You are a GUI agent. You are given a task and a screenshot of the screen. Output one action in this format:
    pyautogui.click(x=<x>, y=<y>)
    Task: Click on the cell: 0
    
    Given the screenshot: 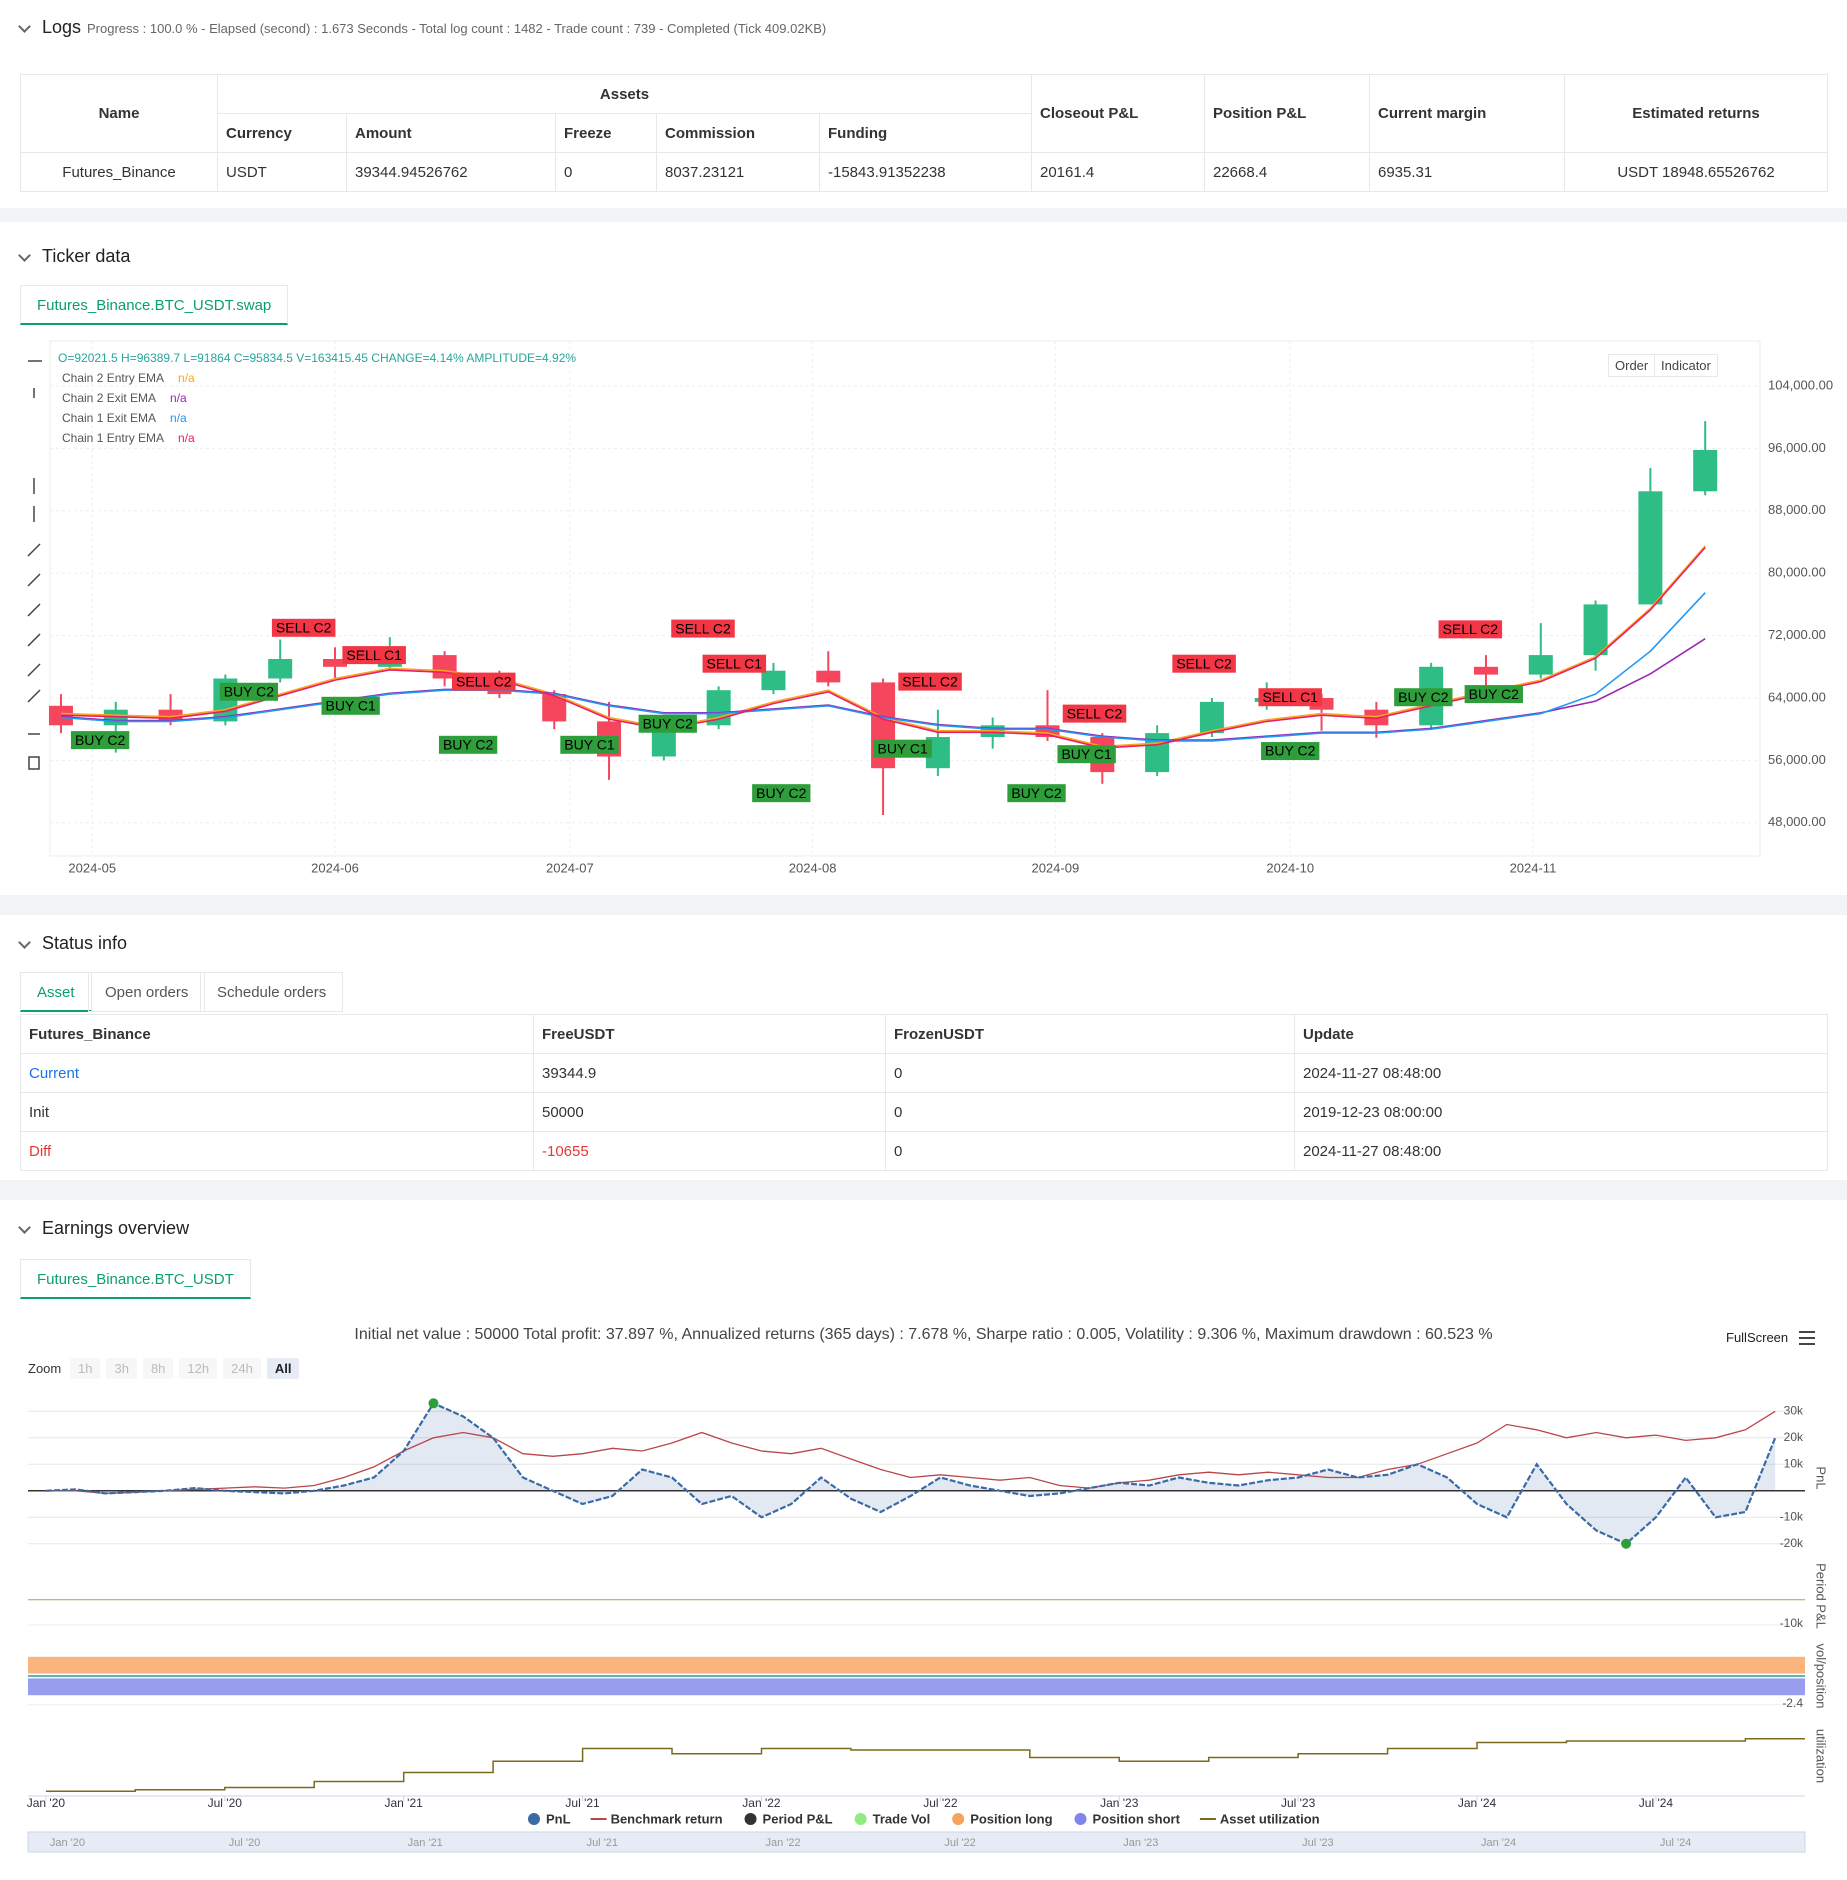 What is the action you would take?
    pyautogui.click(x=1090, y=1073)
    